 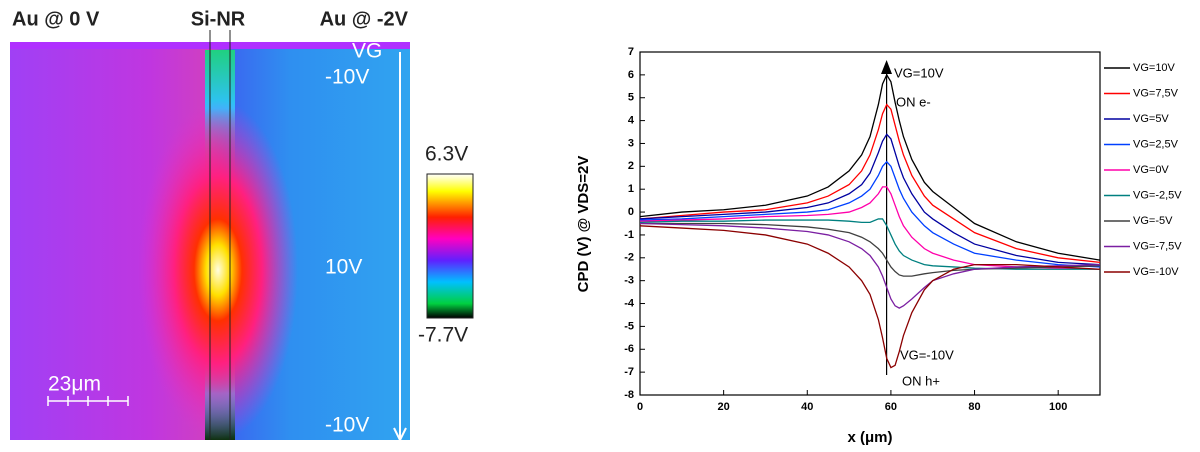 What do you see at coordinates (629, 372) in the screenshot?
I see `y-tick-label: -7` at bounding box center [629, 372].